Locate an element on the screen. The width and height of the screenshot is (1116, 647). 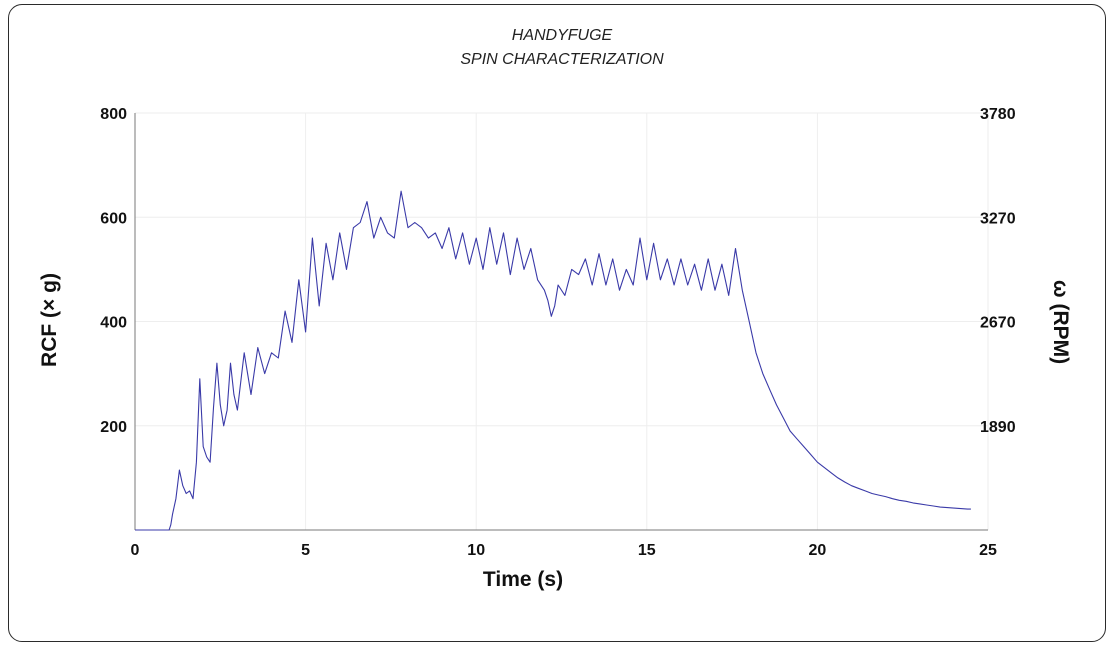
x-tick-label: 0 is located at coordinates (135, 550).